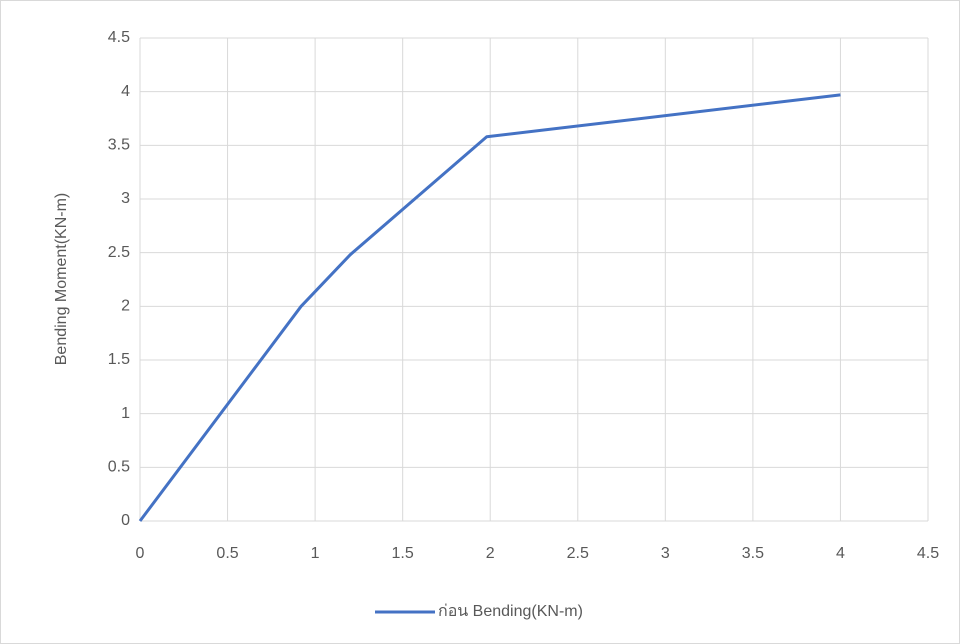 The width and height of the screenshot is (960, 644). Describe the element at coordinates (119, 467) in the screenshot. I see `y-tick-label: 0.5` at that location.